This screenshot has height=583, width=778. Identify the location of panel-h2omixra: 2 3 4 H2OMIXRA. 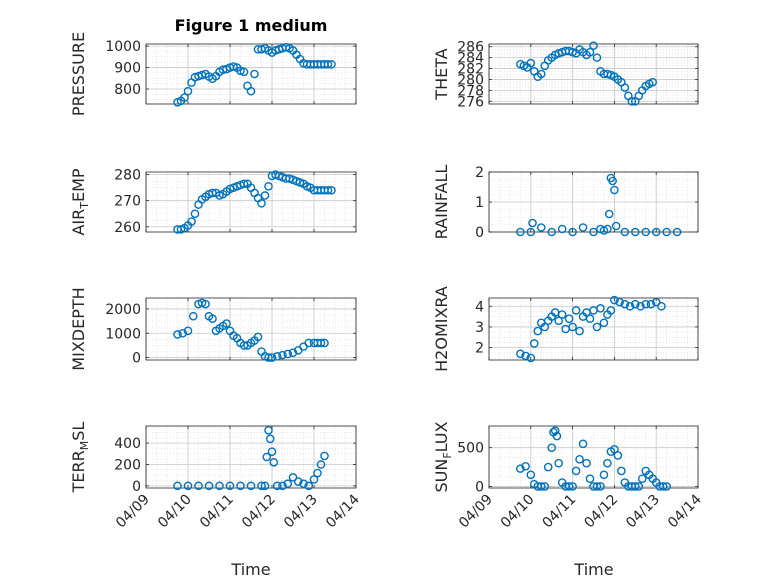
(565, 329).